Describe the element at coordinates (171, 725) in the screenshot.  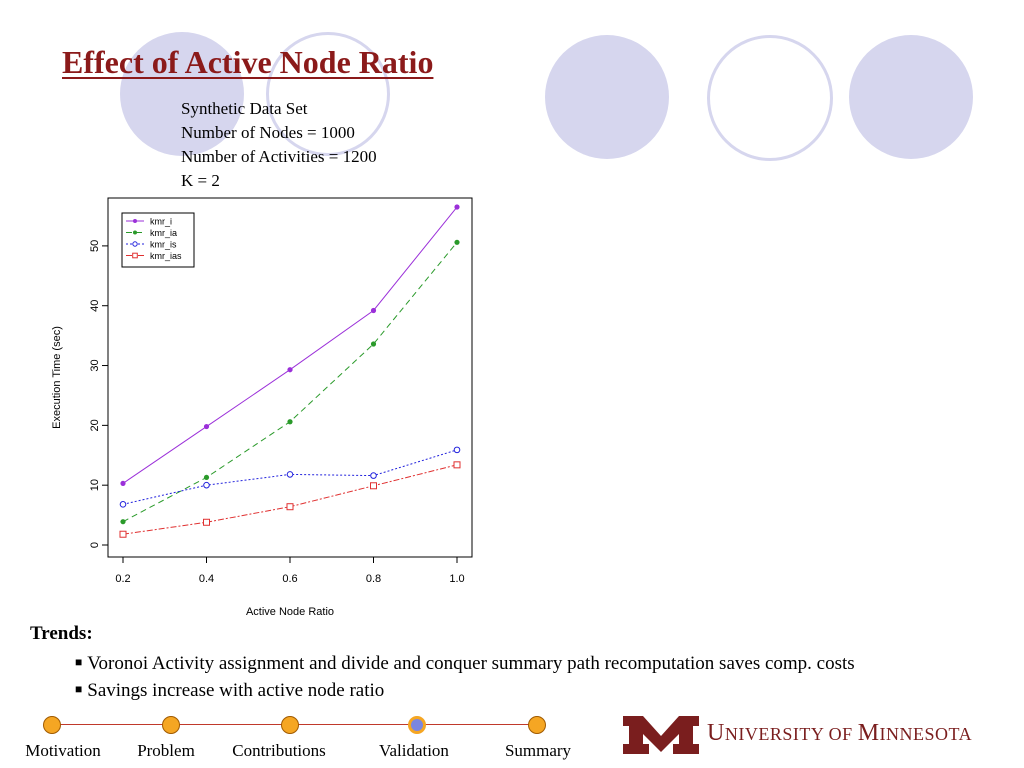
I see `nav-dot-problem` at that location.